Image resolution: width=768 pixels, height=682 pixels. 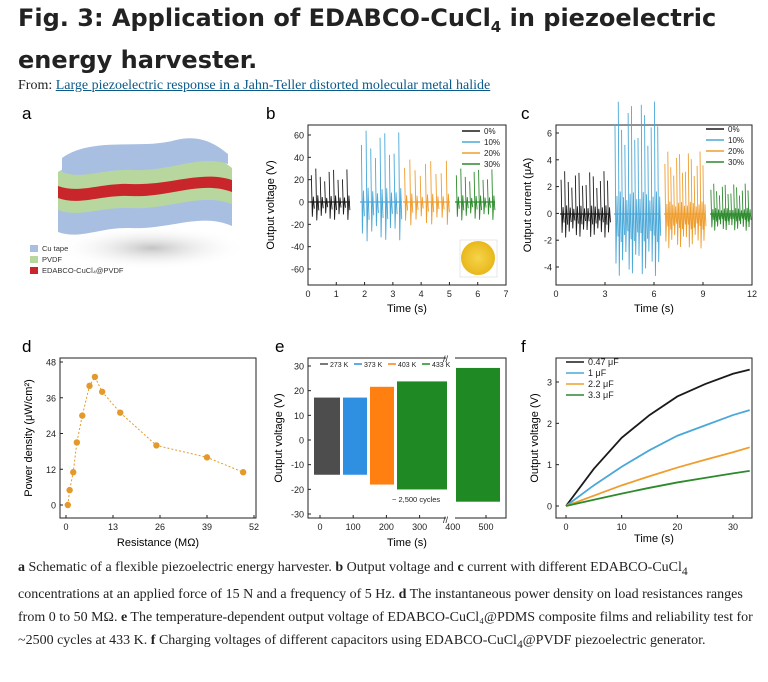 What do you see at coordinates (297, 465) in the screenshot?
I see `e-ytick: -10` at bounding box center [297, 465].